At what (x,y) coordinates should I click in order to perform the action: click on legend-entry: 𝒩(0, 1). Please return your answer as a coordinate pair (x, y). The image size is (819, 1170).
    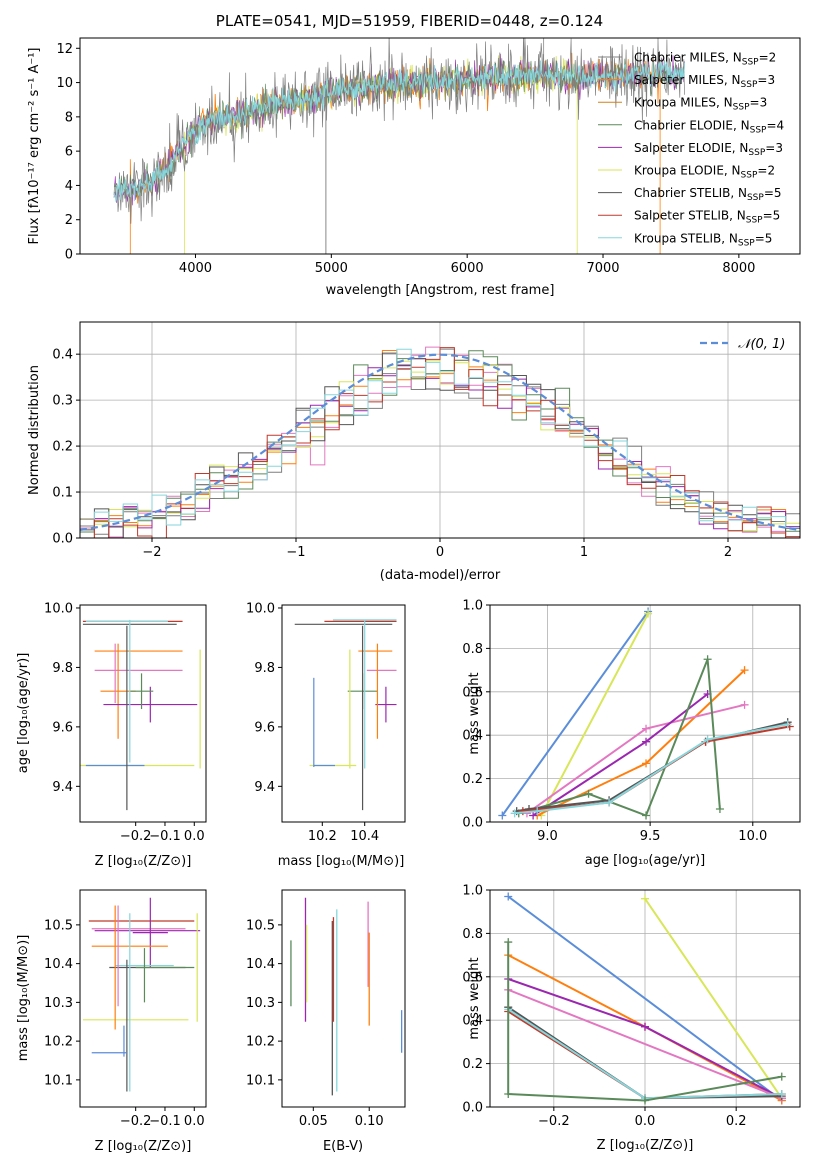
    Looking at the image, I should click on (761, 344).